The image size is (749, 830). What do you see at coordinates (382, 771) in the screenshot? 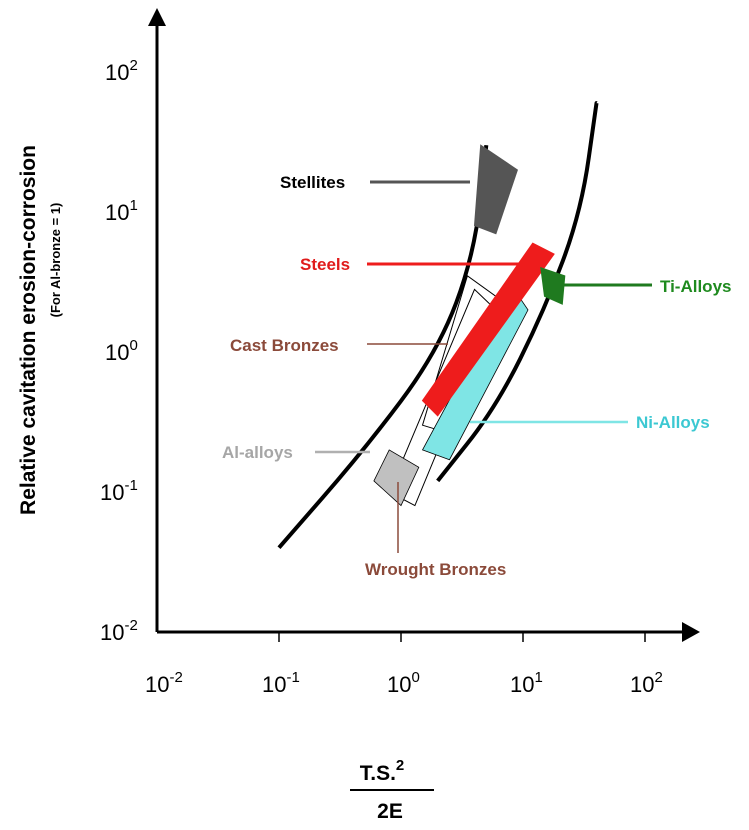
I see `x-axis-label-numerator: T.S.2` at bounding box center [382, 771].